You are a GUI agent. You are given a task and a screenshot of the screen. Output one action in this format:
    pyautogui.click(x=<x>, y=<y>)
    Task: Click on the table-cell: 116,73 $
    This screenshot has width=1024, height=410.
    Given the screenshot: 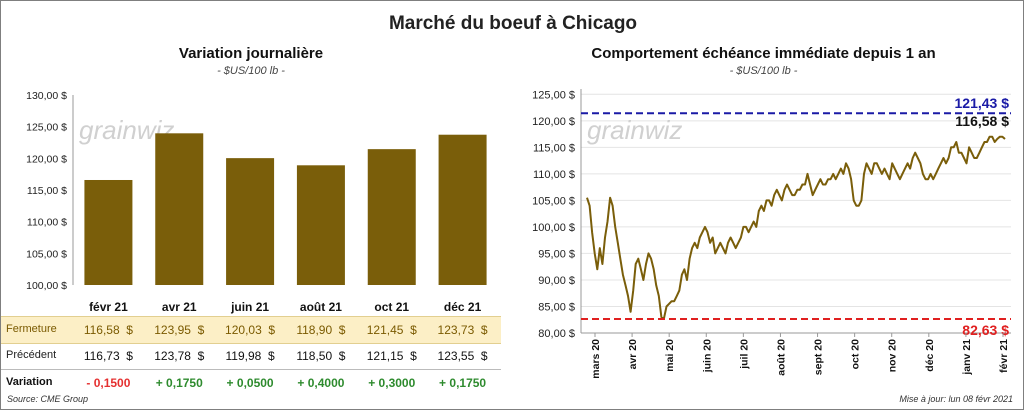 What is the action you would take?
    pyautogui.click(x=108, y=356)
    